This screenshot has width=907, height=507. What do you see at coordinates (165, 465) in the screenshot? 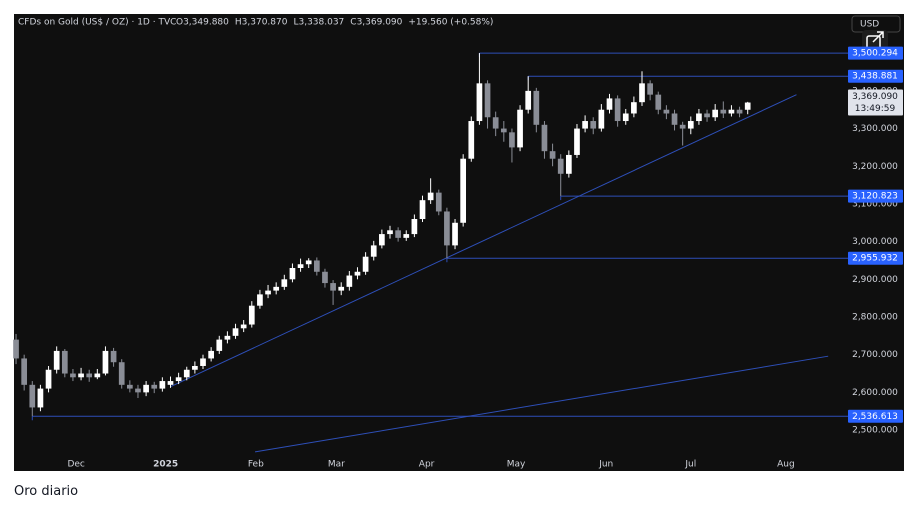
I see `x-tick-label: 2025` at bounding box center [165, 465].